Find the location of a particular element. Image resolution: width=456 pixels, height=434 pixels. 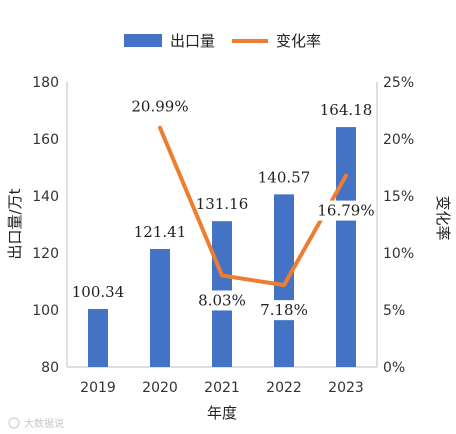

x-axis-ticks: 2019 2020 2021 2022 2023 is located at coordinates (222, 388).